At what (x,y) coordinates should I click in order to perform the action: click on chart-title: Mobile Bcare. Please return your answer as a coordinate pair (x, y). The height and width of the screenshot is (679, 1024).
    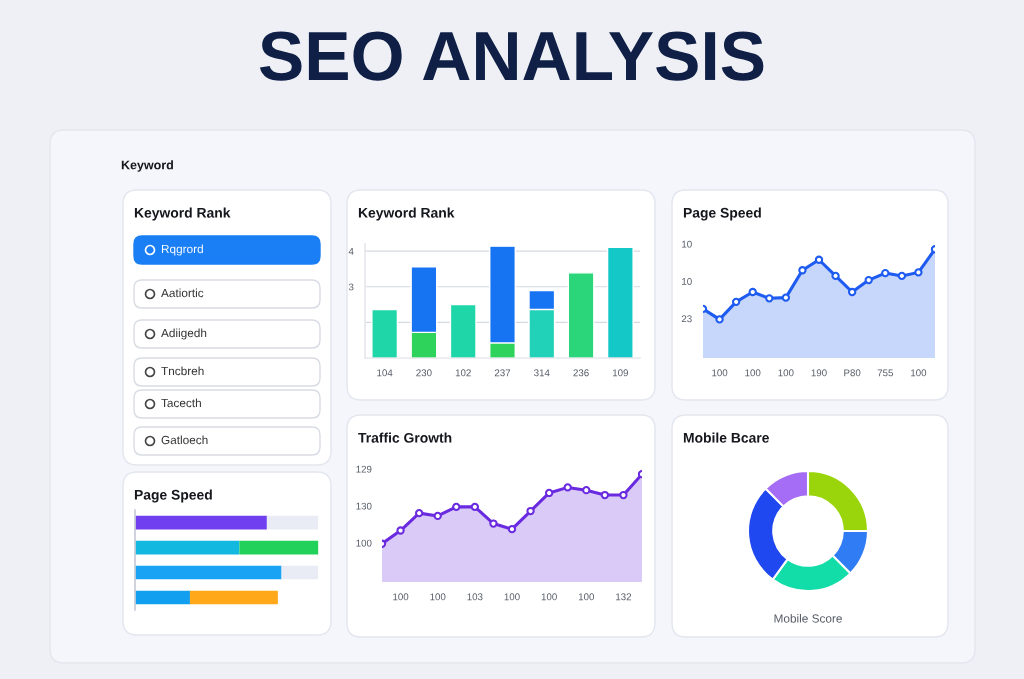
    Looking at the image, I should click on (726, 437).